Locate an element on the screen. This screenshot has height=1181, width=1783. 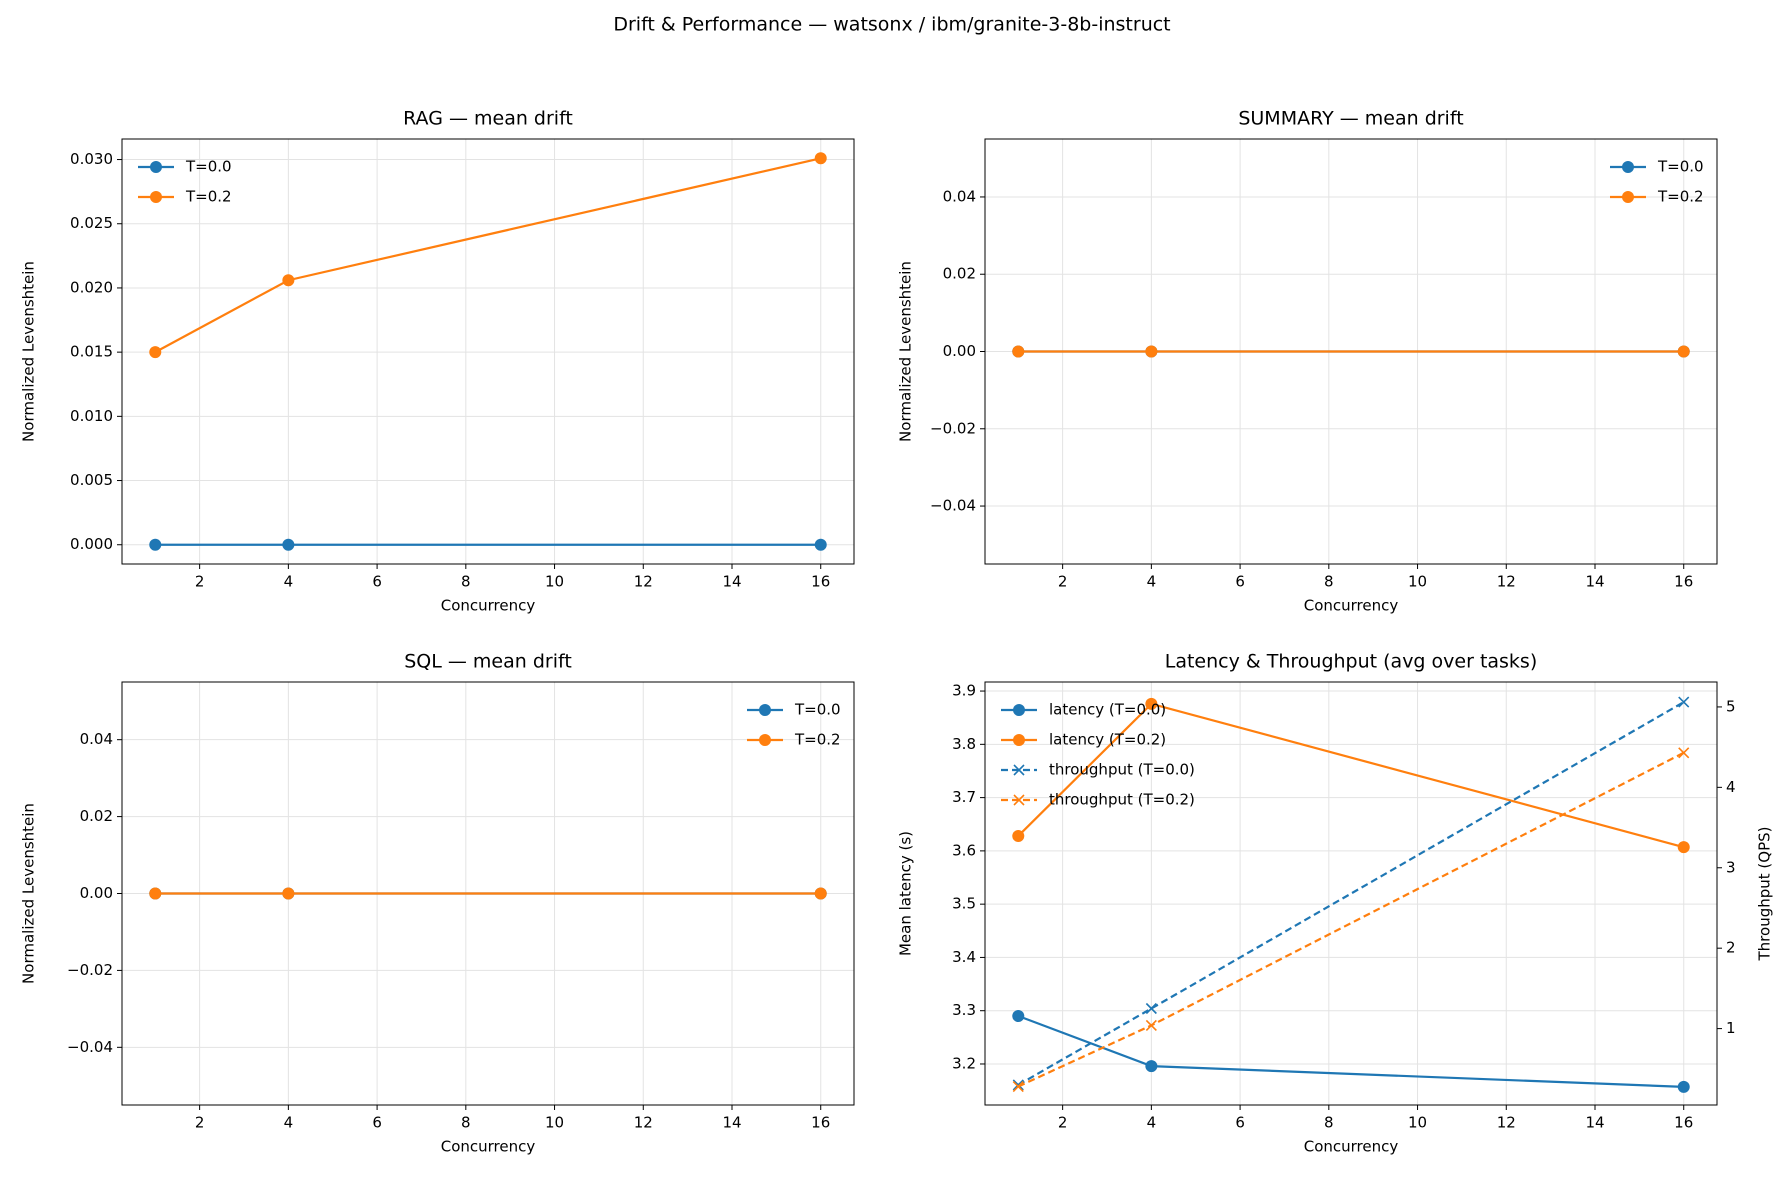
legend-label: throughput (T=0.0) is located at coordinates (1122, 770).